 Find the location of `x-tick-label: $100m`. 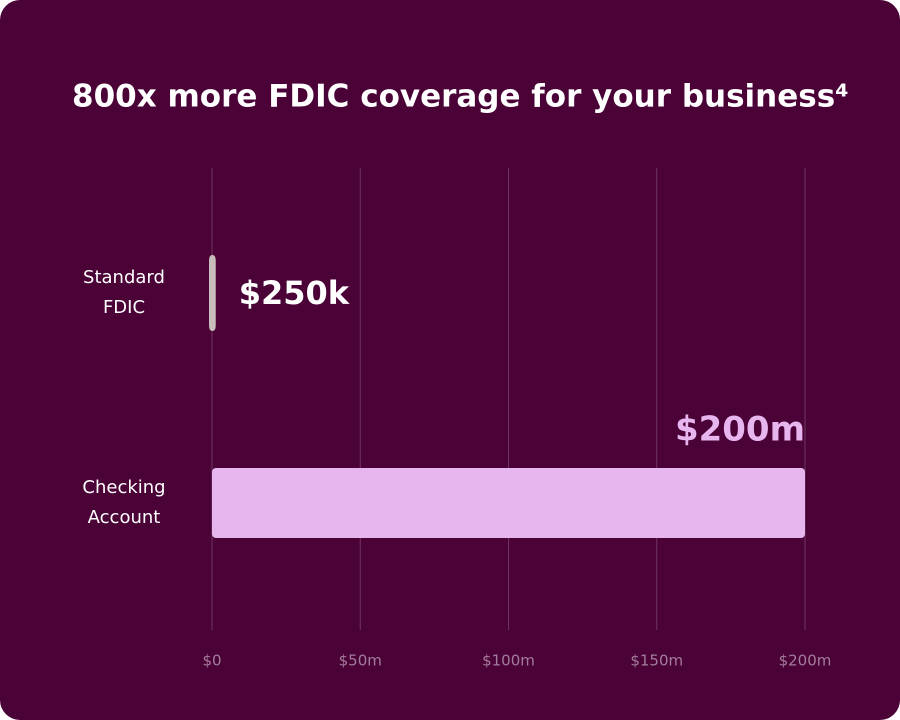

x-tick-label: $100m is located at coordinates (508, 661).